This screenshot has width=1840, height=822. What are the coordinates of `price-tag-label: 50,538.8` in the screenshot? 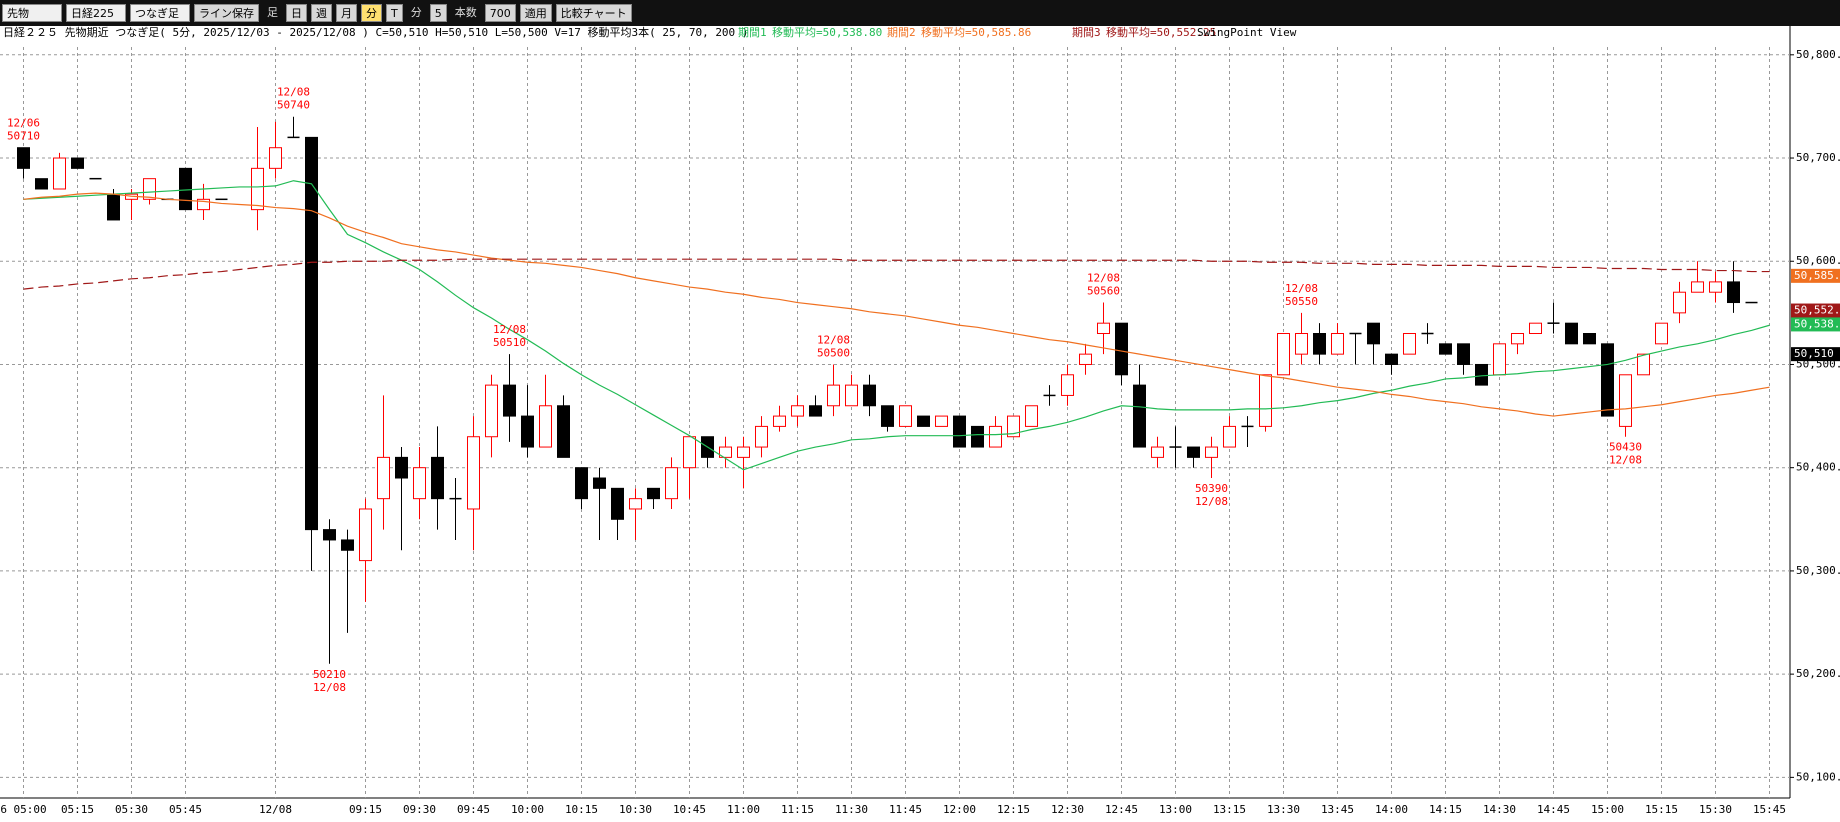 It's located at (1817, 323).